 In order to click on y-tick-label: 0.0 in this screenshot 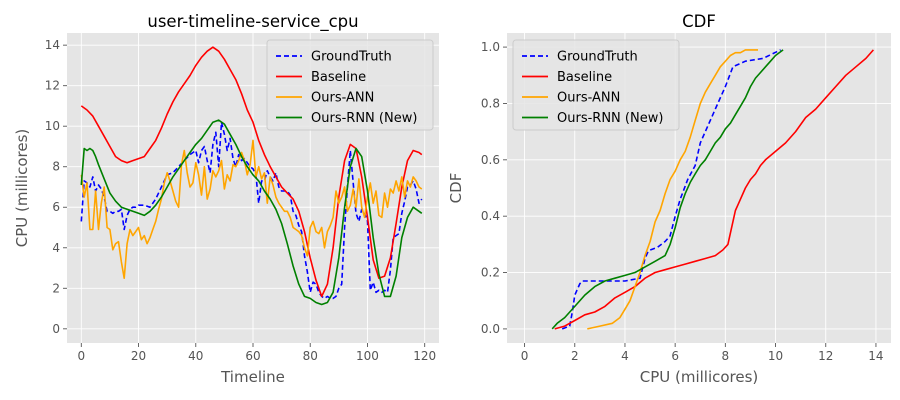, I will do `click(490, 329)`.